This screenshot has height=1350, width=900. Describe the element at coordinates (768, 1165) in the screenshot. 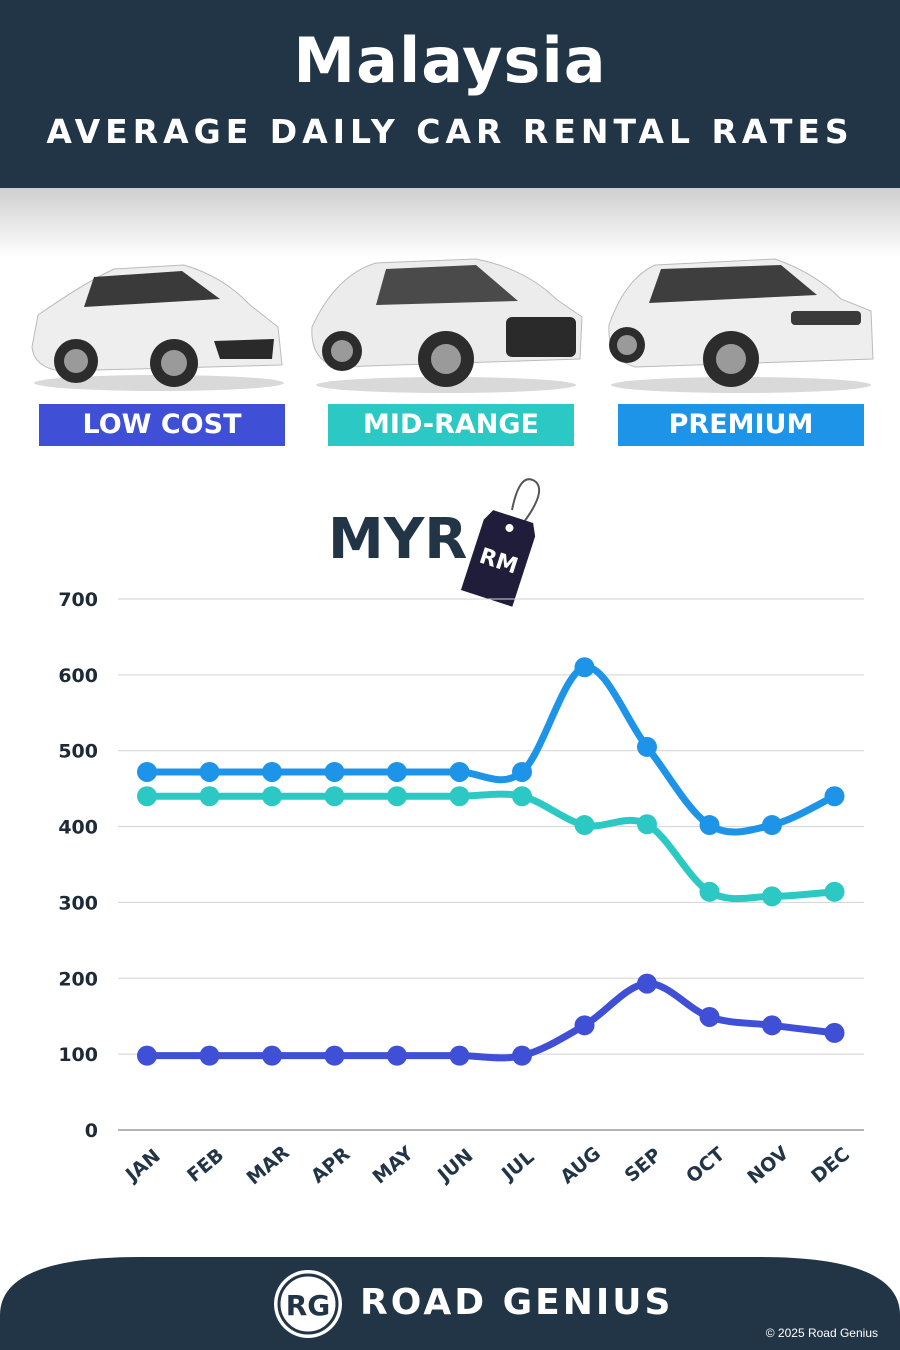

I see `x-tick-label: NOV` at that location.